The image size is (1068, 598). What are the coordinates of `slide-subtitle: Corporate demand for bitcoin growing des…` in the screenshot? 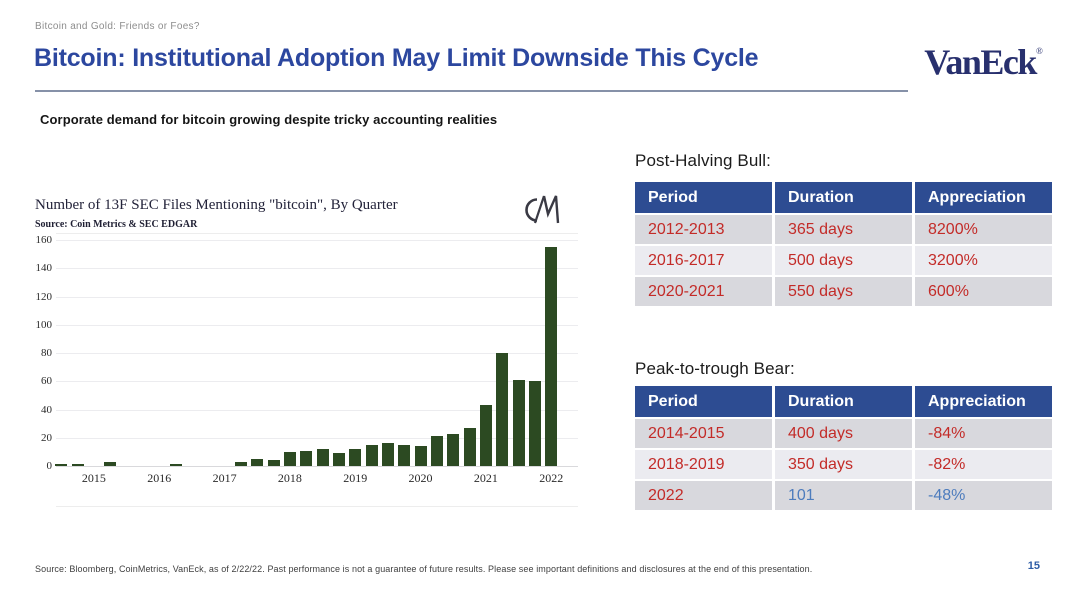 It's located at (269, 119).